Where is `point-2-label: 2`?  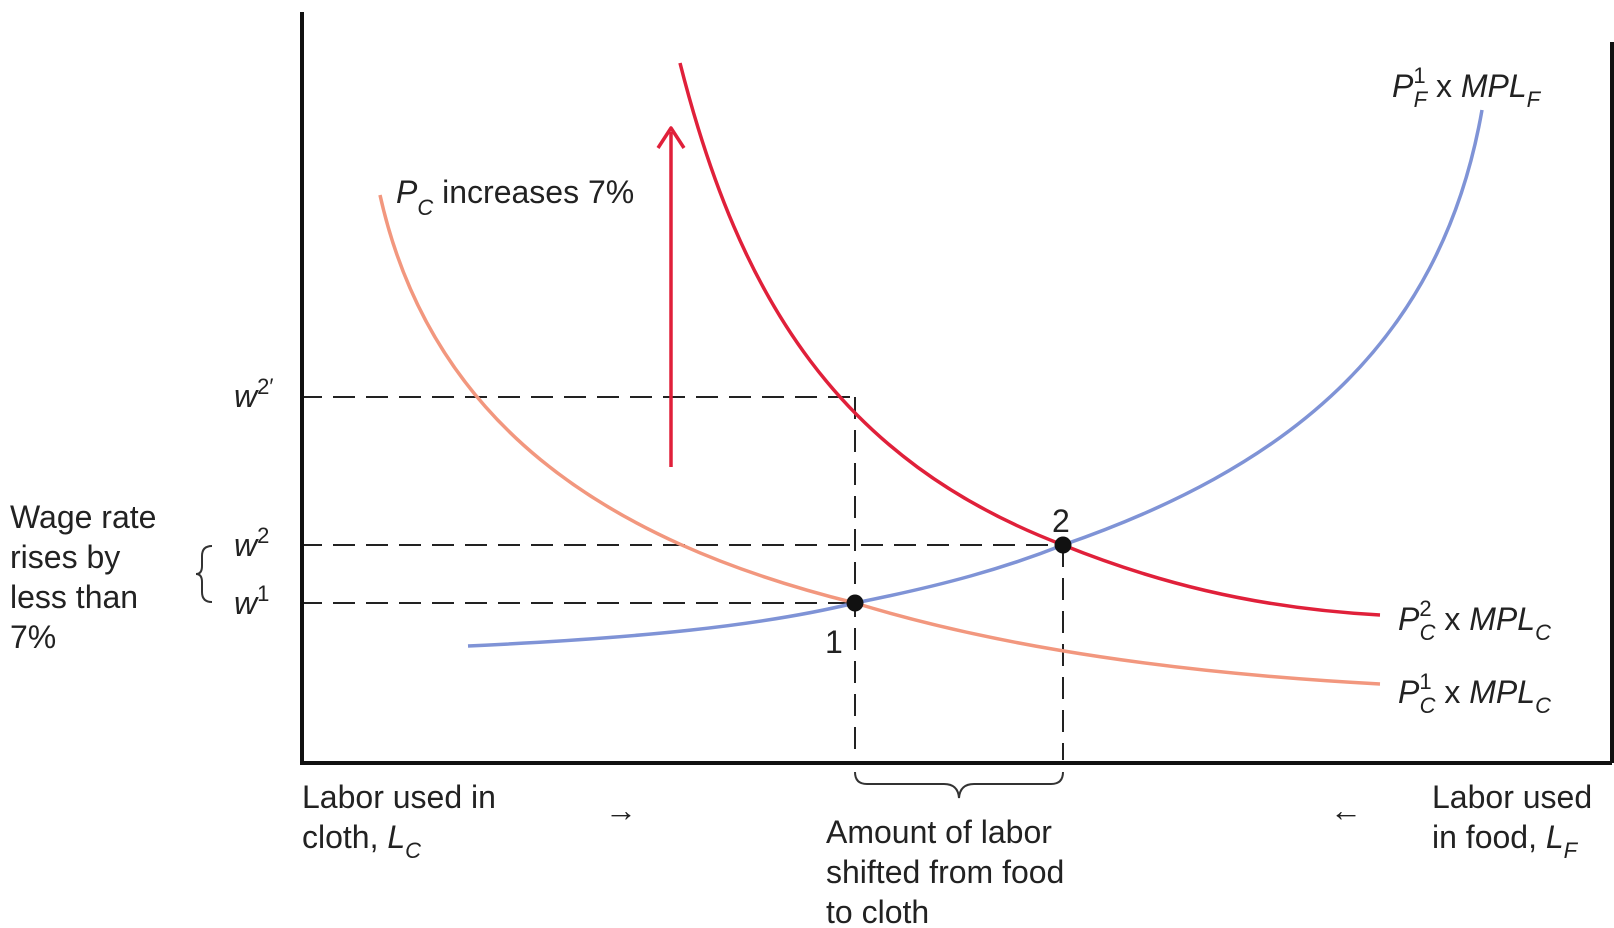 point-2-label: 2 is located at coordinates (1061, 521).